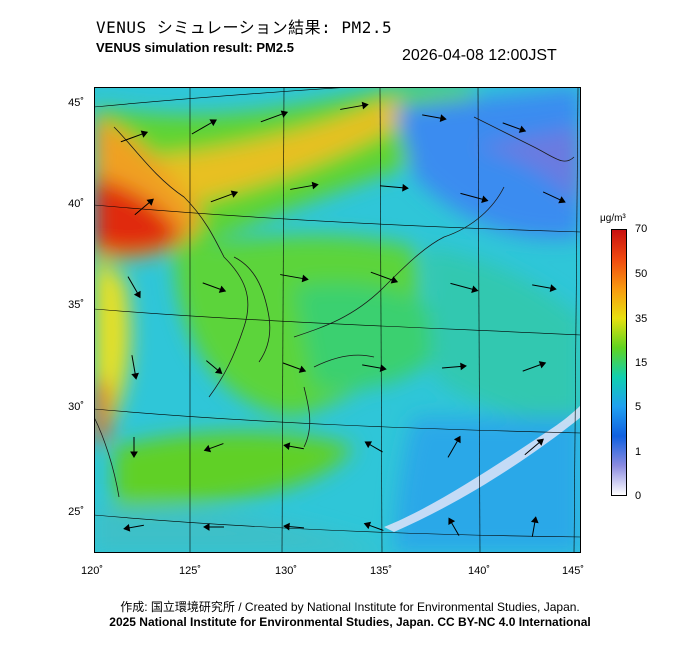 The width and height of the screenshot is (700, 649). I want to click on colorbar-tick-label: 50, so click(641, 274).